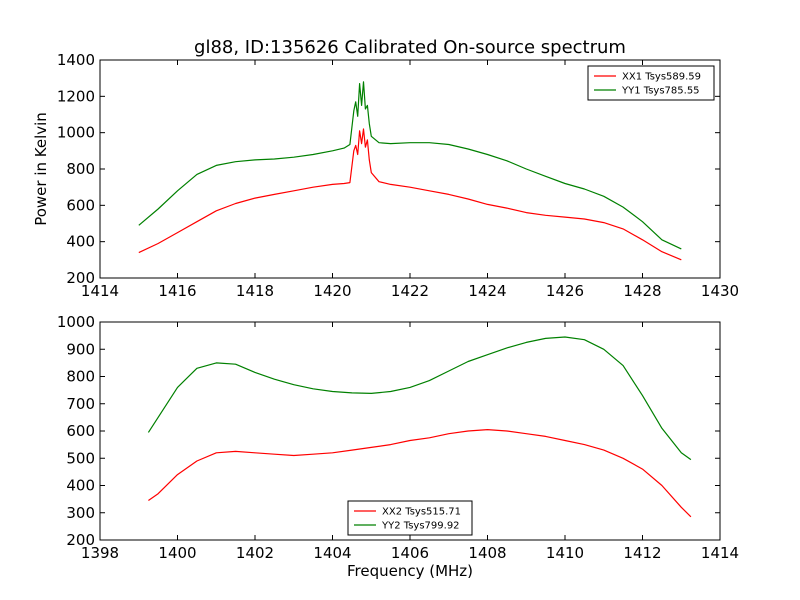  I want to click on x-tick-label: 1428, so click(642, 291).